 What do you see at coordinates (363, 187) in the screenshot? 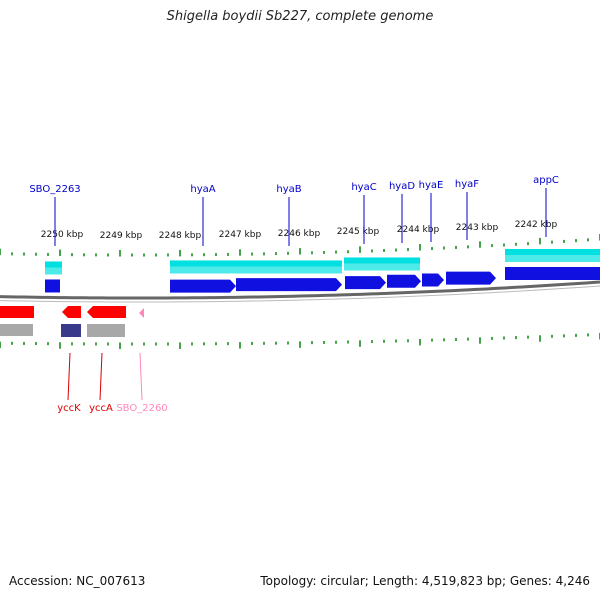
I see `gene-label: hyaC` at bounding box center [363, 187].